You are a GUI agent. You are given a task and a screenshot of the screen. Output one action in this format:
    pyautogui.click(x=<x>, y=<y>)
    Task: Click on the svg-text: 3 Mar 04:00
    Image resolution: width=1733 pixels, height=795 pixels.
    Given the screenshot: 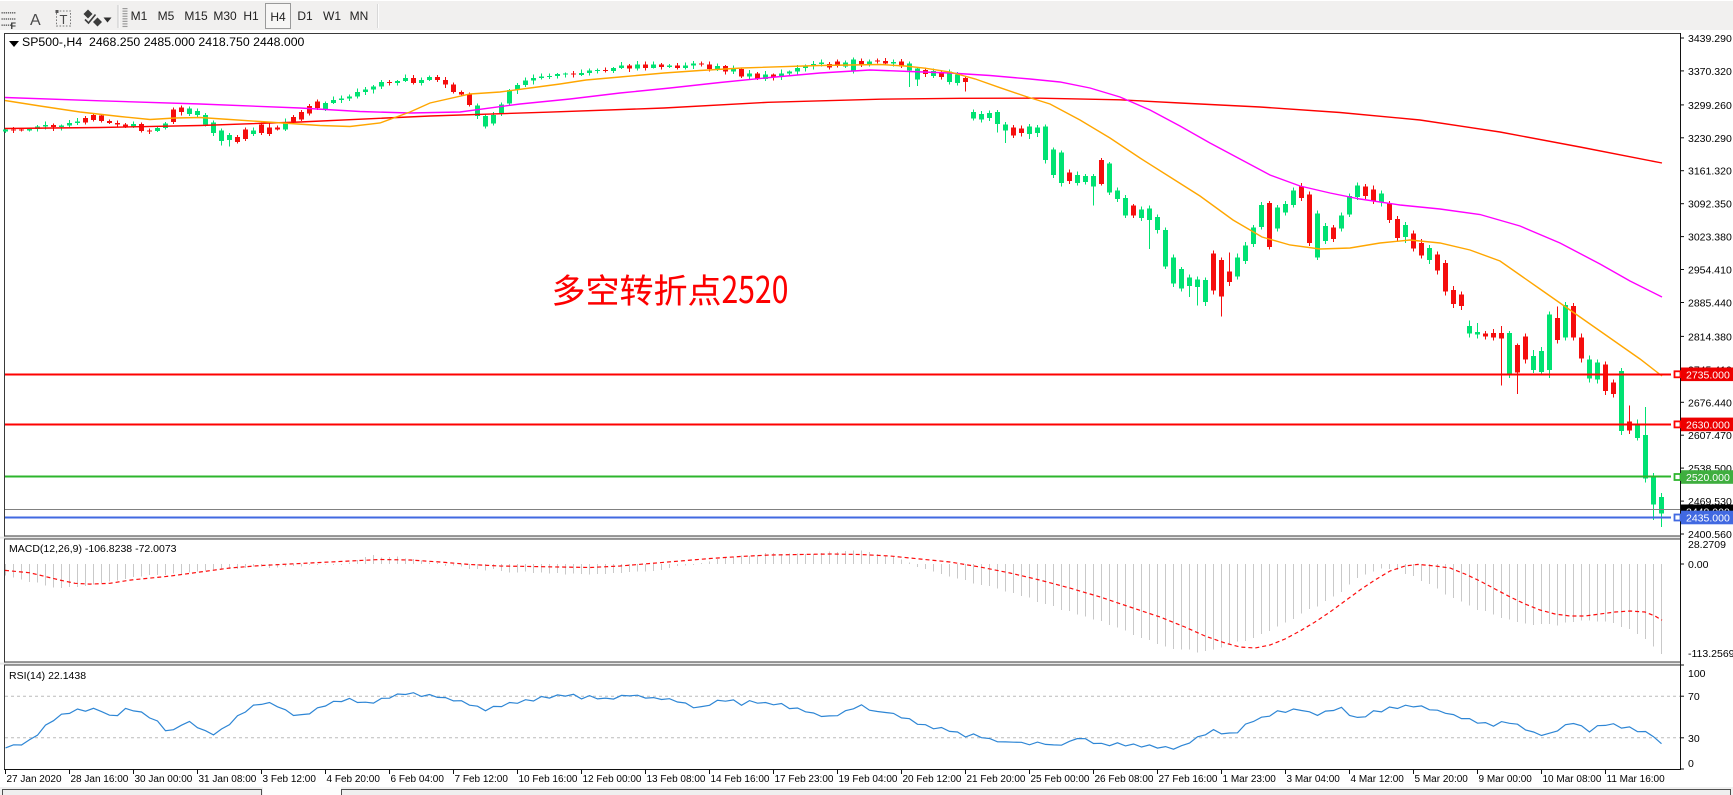 What is the action you would take?
    pyautogui.click(x=1314, y=779)
    